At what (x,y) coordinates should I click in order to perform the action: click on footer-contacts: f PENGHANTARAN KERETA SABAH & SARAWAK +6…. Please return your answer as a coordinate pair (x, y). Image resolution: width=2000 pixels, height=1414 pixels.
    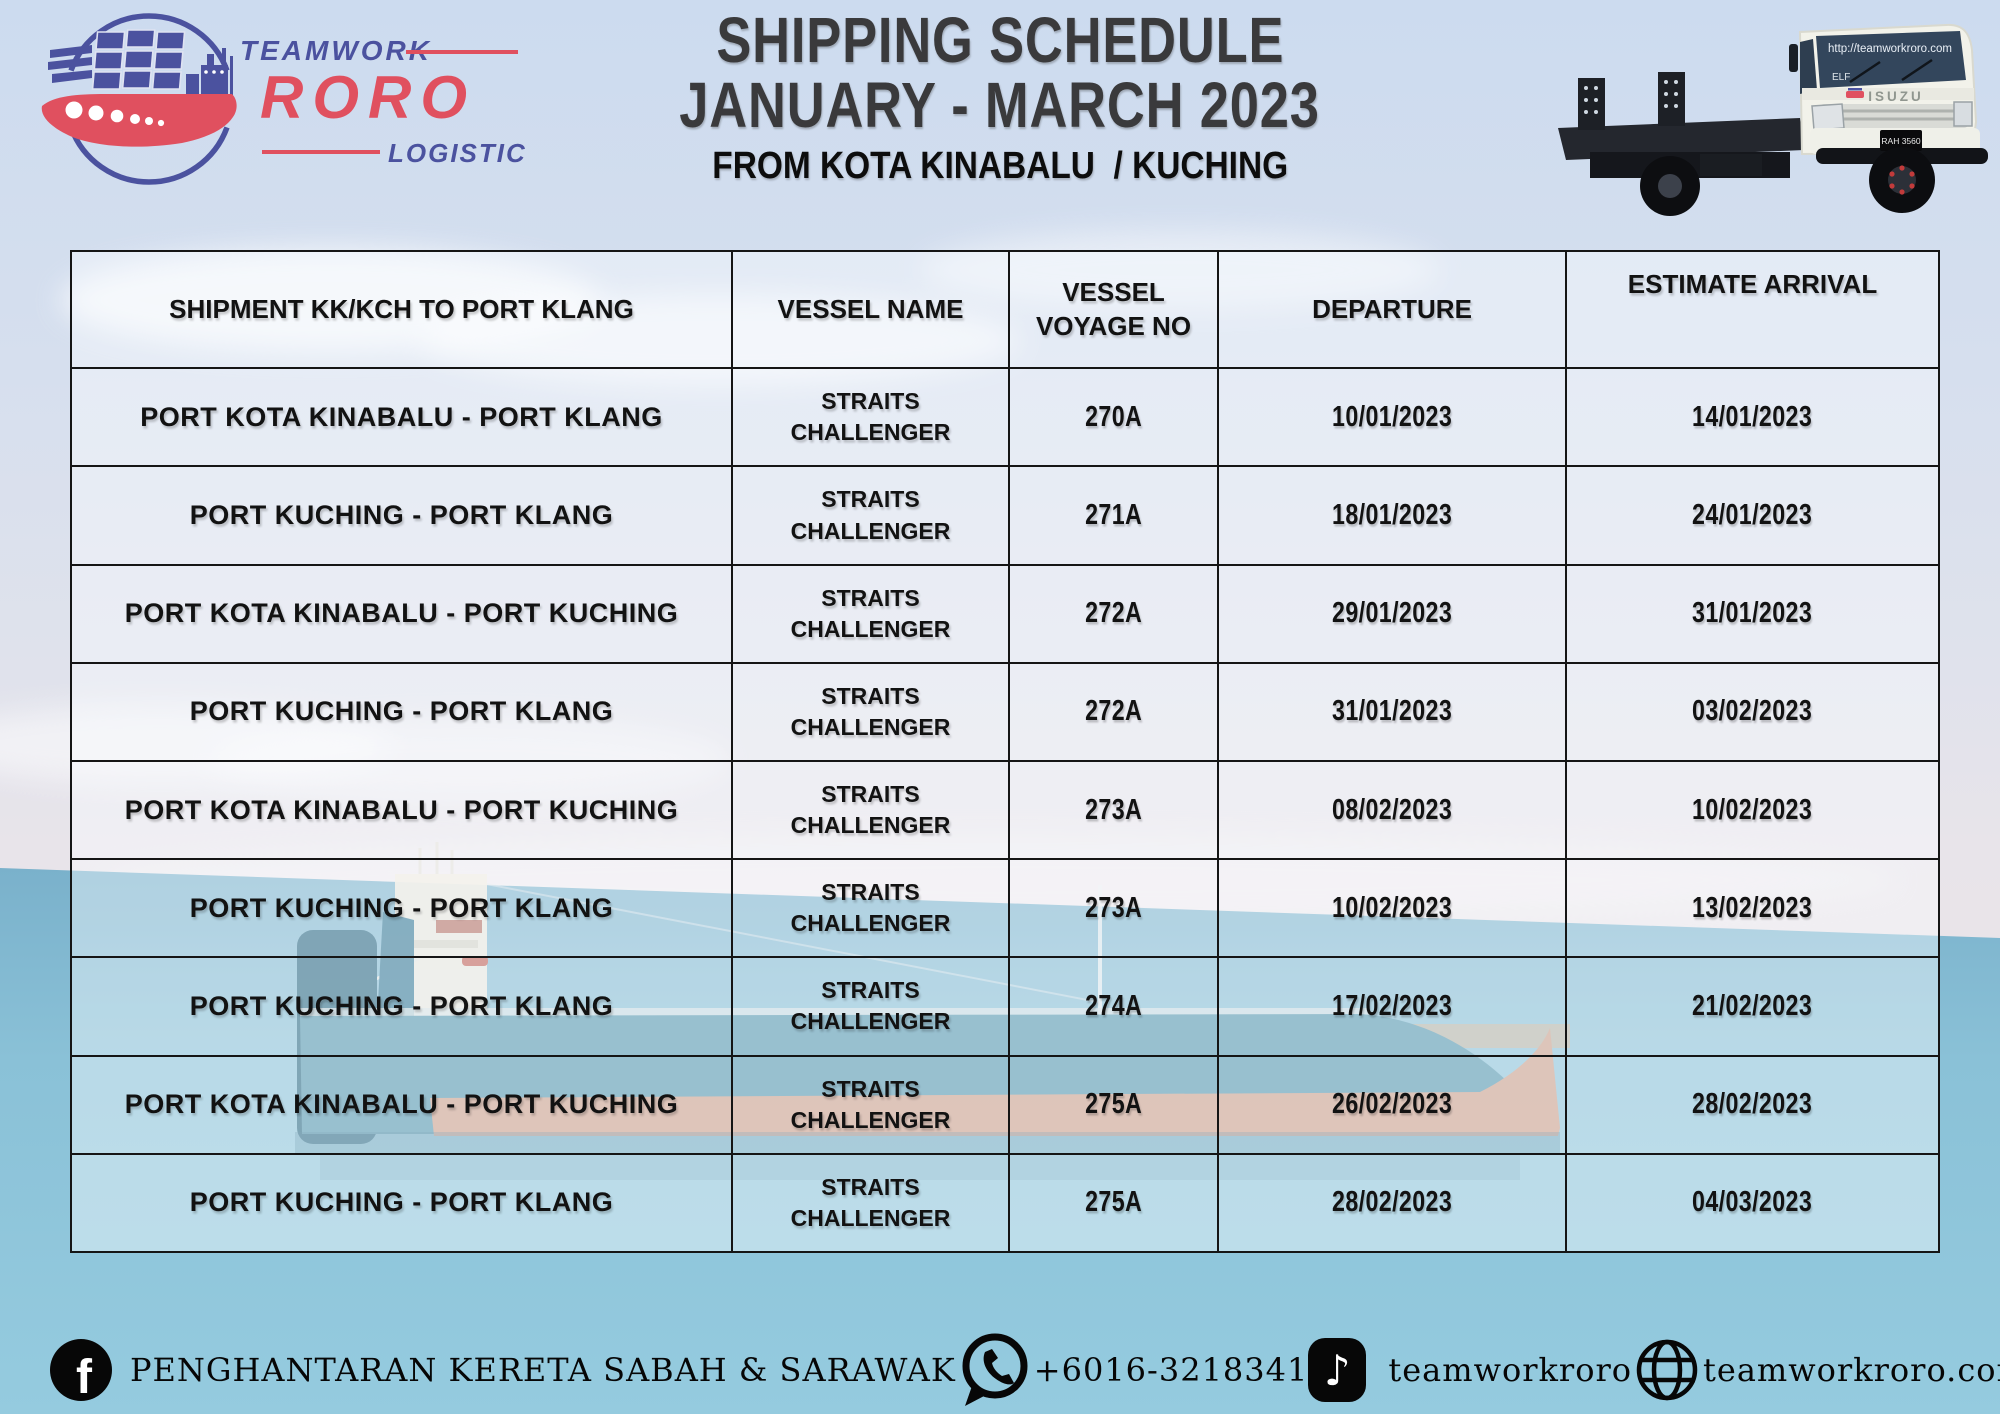
    Looking at the image, I should click on (1000, 1370).